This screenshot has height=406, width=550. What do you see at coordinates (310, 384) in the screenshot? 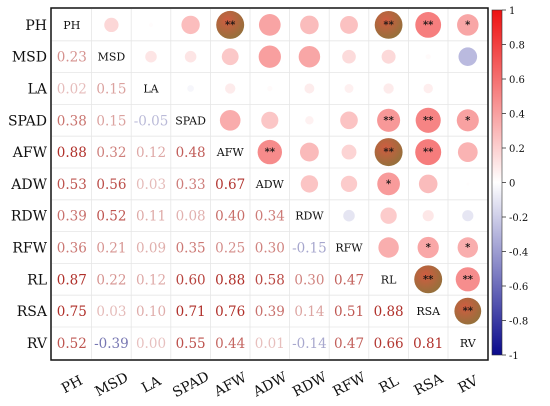
I see `x-axis-label: RDW` at bounding box center [310, 384].